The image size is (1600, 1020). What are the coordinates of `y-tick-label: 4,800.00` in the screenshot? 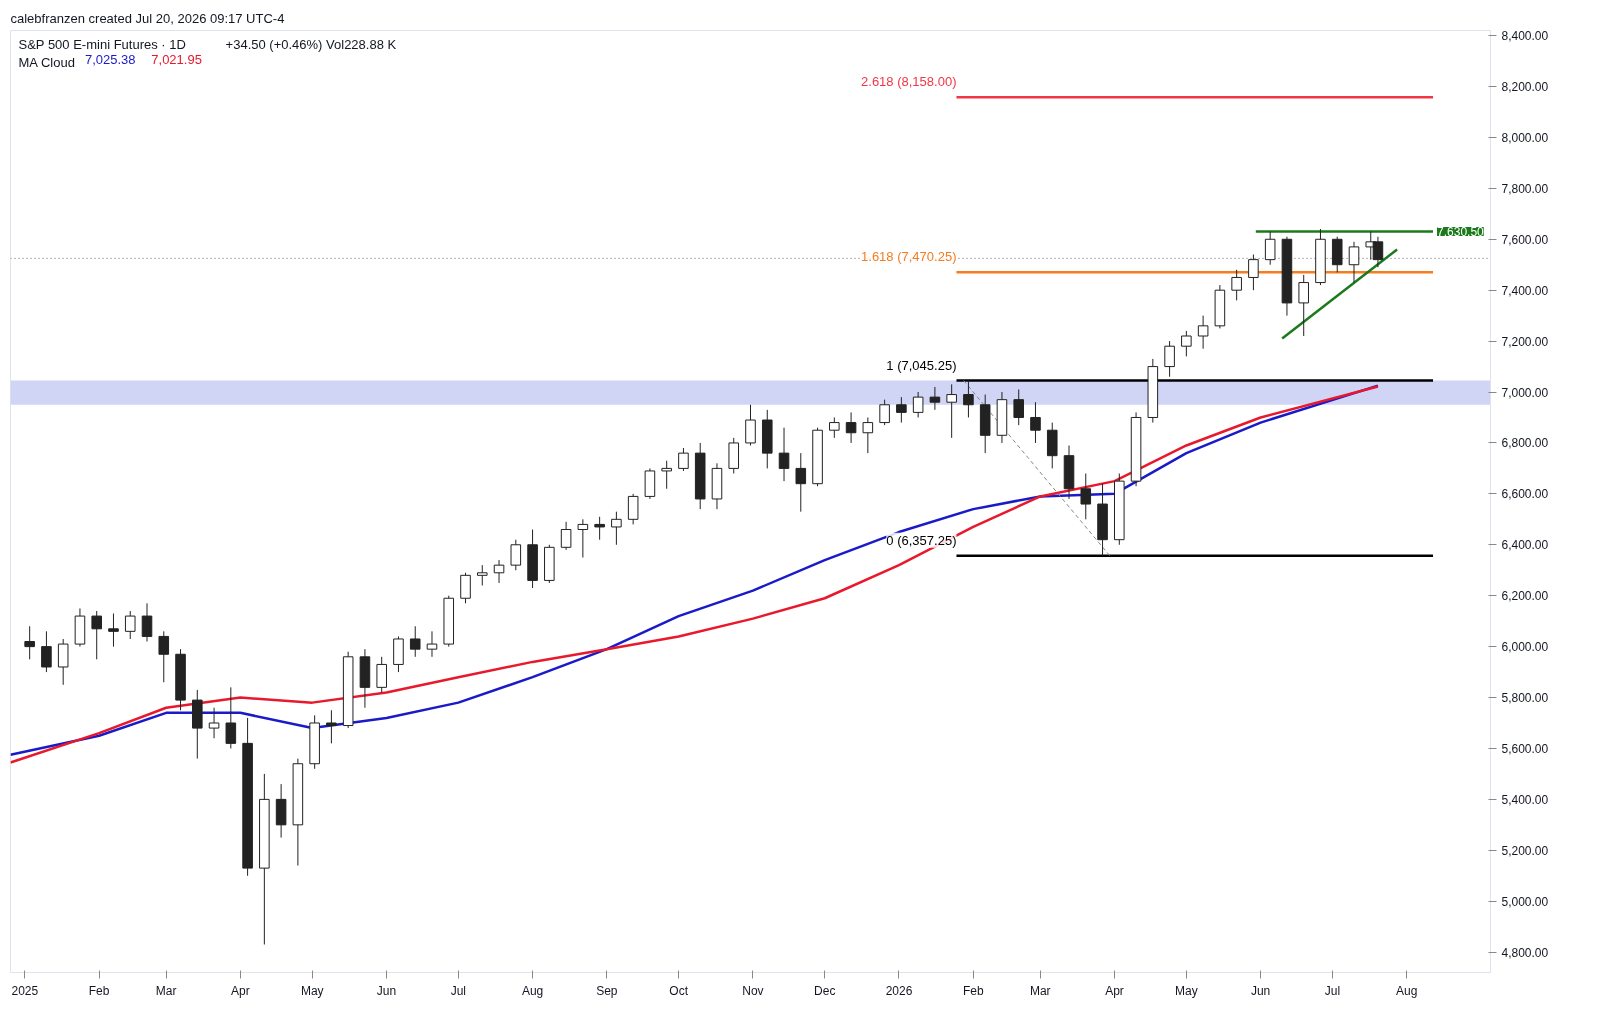 It's located at (1525, 952).